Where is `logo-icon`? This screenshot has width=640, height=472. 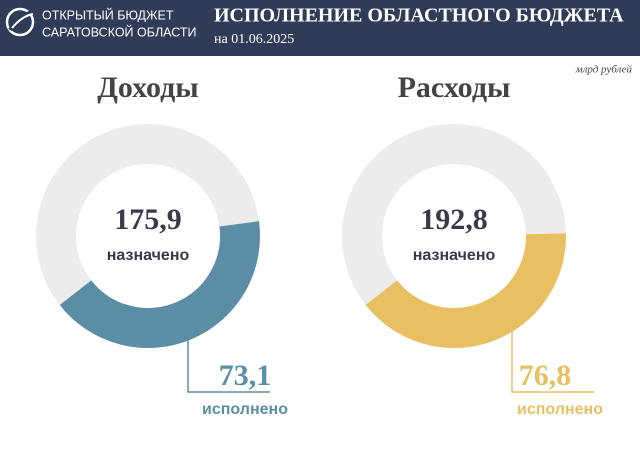 logo-icon is located at coordinates (20, 22).